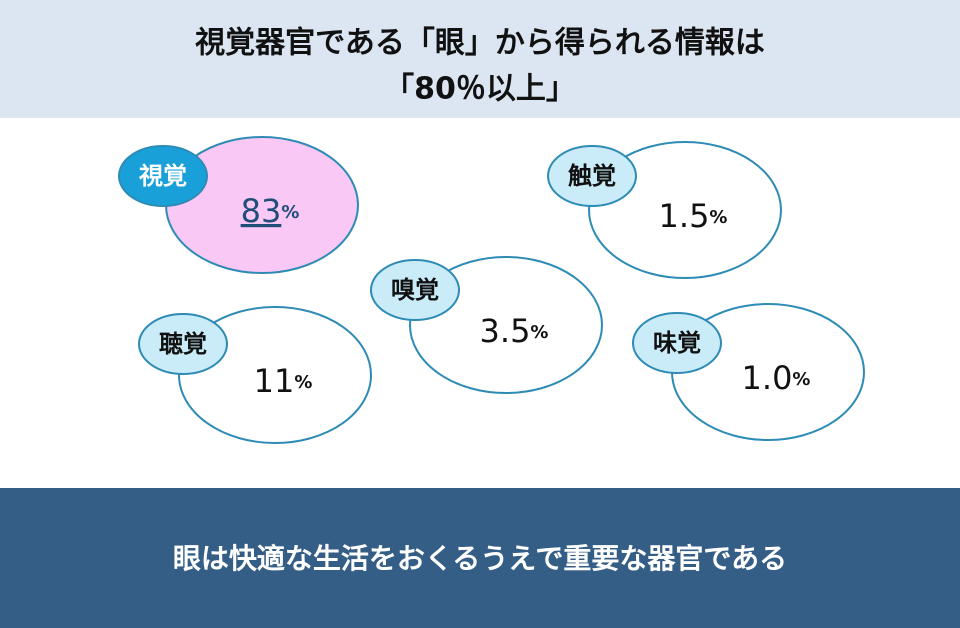 The image size is (960, 628). I want to click on sense-label: 視覚, so click(162, 176).